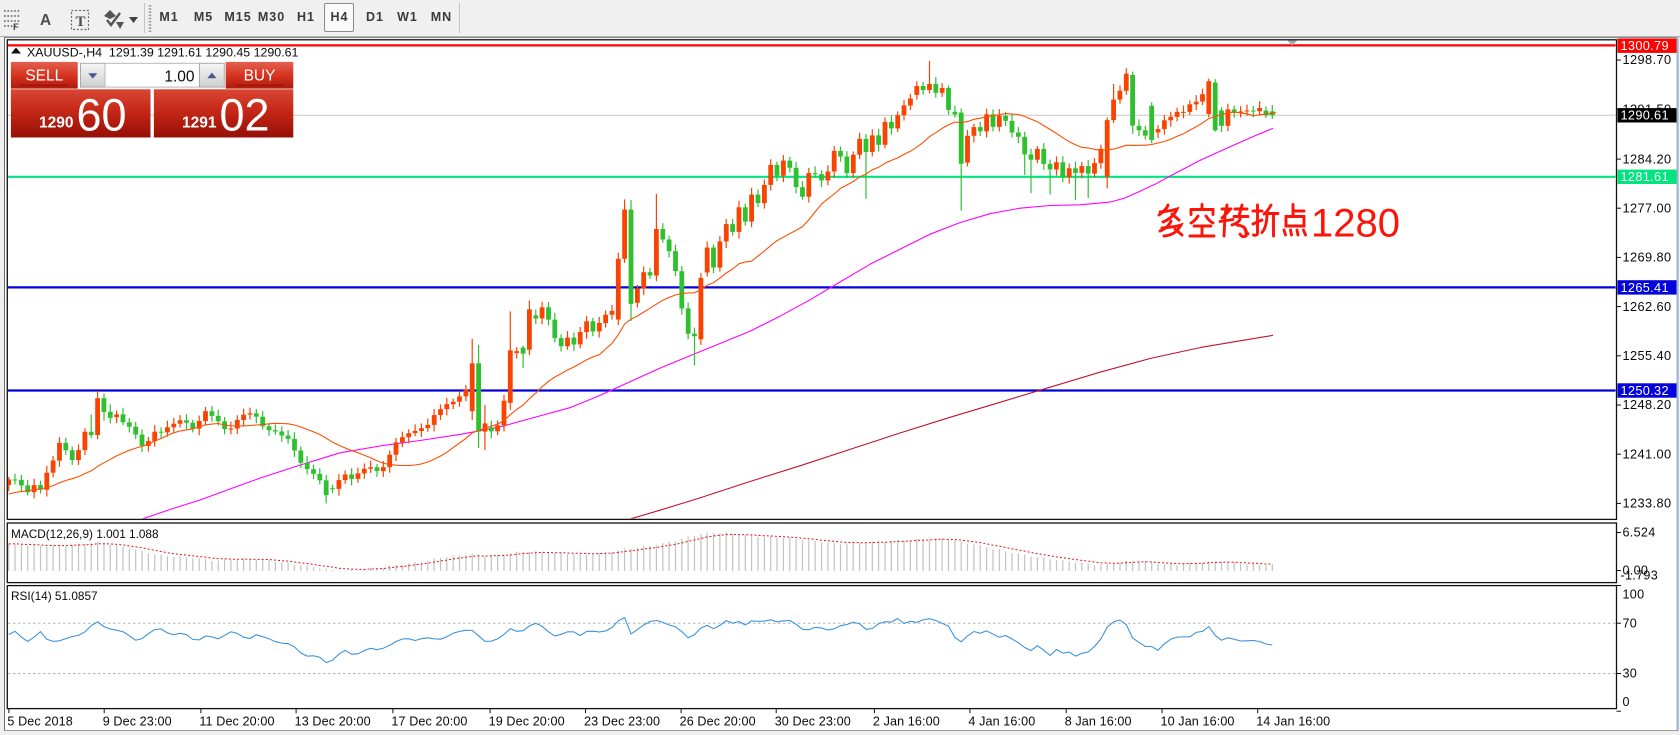 The height and width of the screenshot is (735, 1680). I want to click on svg-text: 1298.70, so click(1647, 59).